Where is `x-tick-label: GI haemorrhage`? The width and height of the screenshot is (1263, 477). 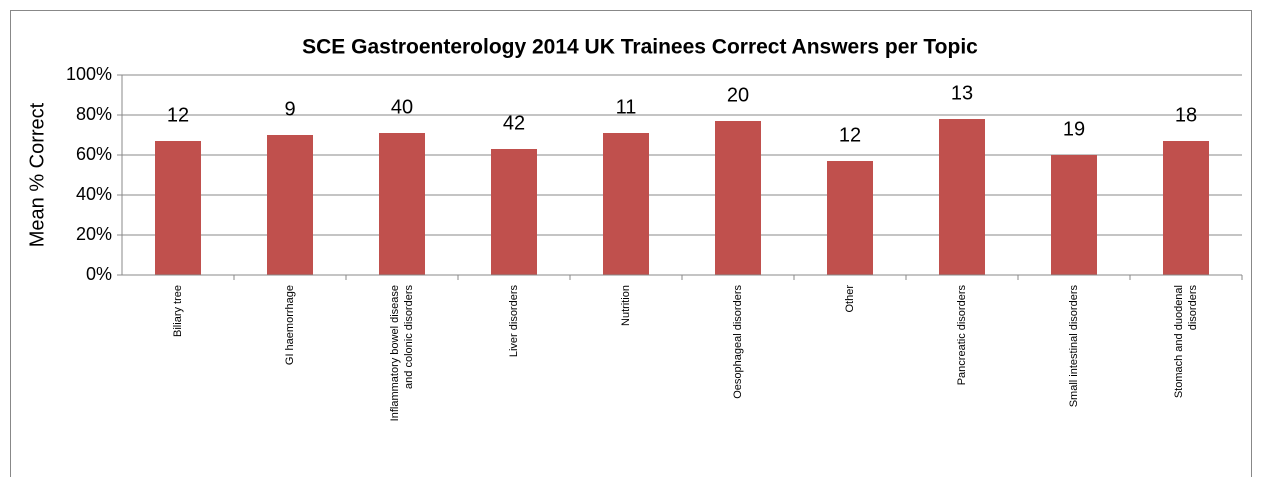 x-tick-label: GI haemorrhage is located at coordinates (290, 325).